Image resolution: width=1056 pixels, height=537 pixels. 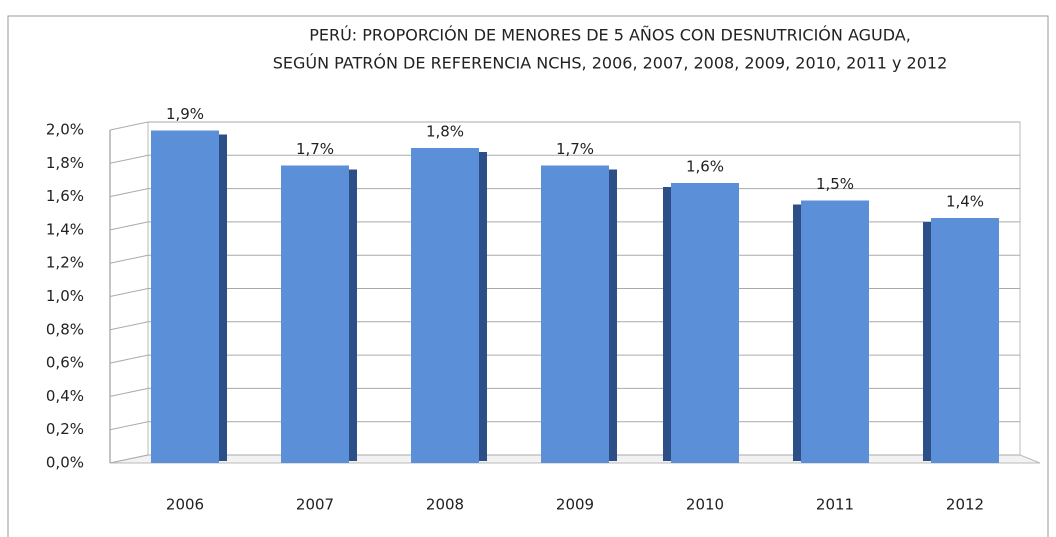 I want to click on y-tick-label: 1,4%, so click(x=65, y=229).